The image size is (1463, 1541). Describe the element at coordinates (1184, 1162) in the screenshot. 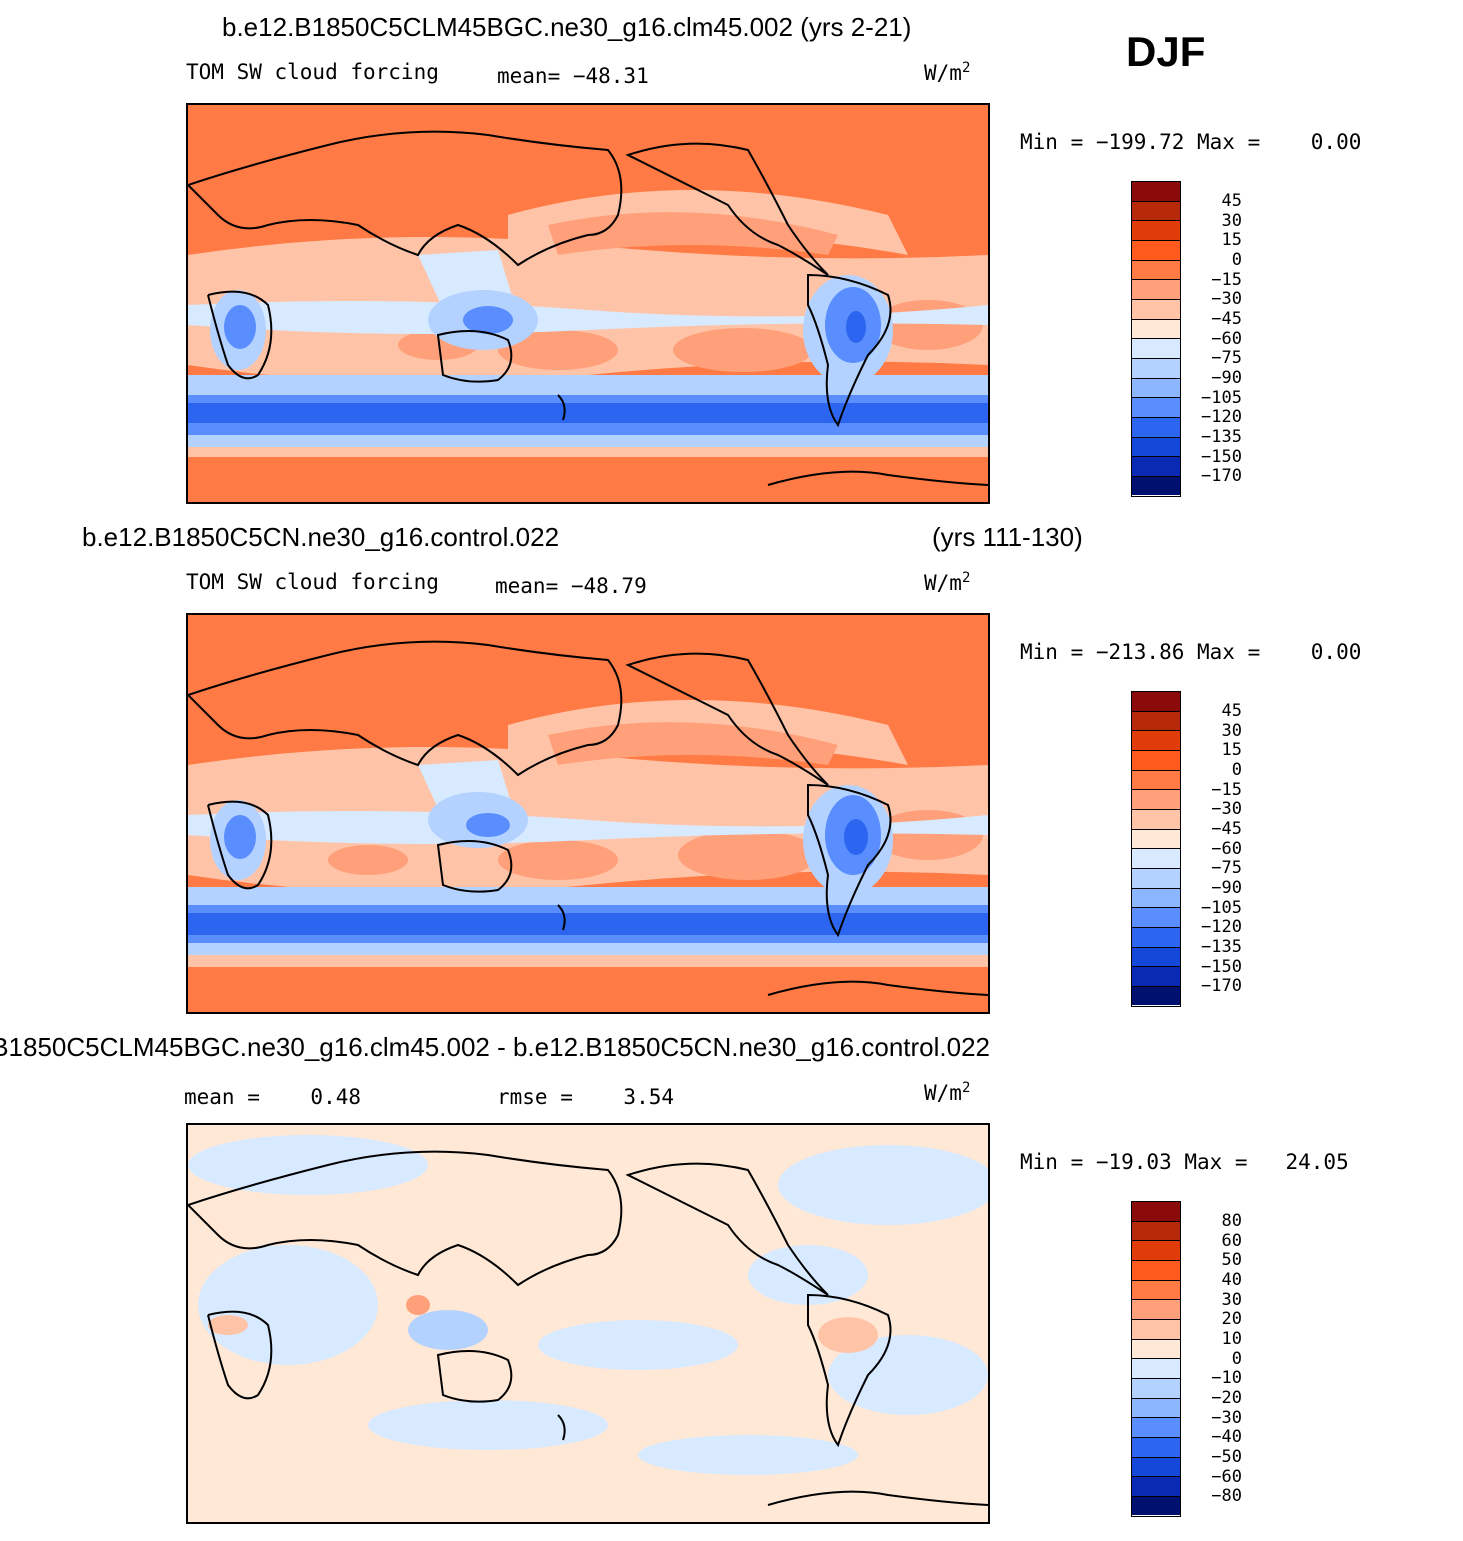

I see `panel-3-minmax-label: Min = −19.03 Max = 24.05` at that location.